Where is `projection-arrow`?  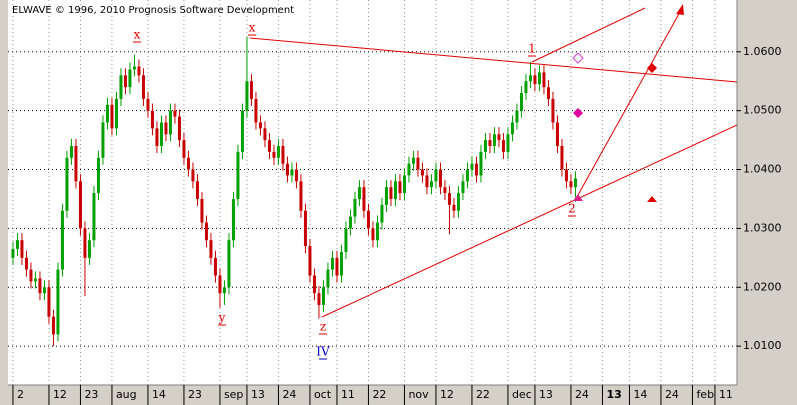 projection-arrow is located at coordinates (629, 103).